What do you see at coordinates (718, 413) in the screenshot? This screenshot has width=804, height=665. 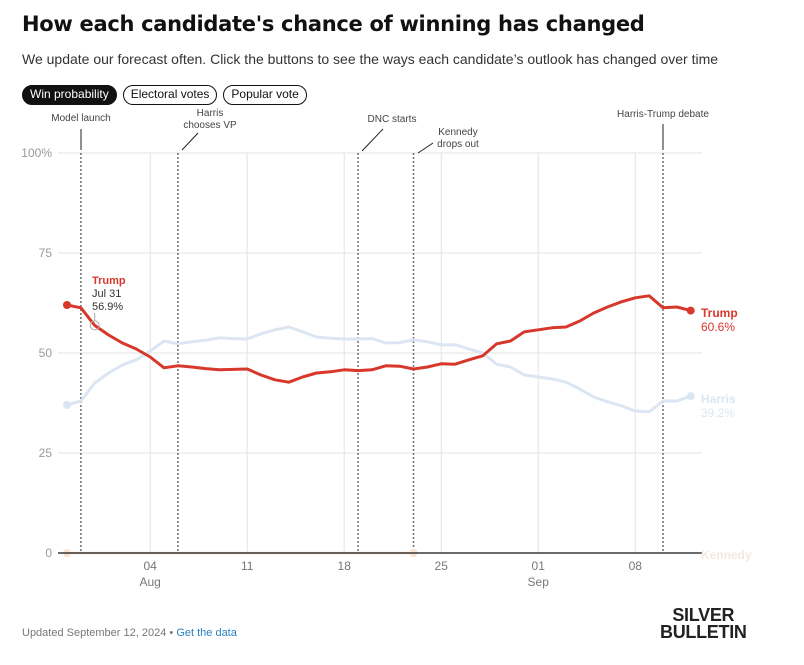 I see `end-label-value-harris: 39.2%` at bounding box center [718, 413].